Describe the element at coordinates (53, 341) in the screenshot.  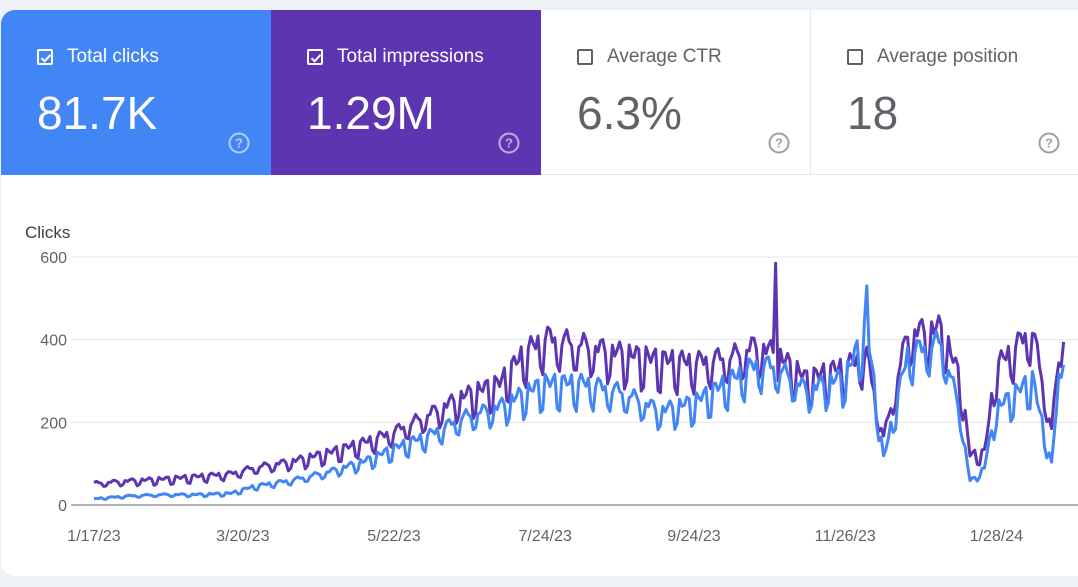
I see `y-tick-label: 400` at that location.